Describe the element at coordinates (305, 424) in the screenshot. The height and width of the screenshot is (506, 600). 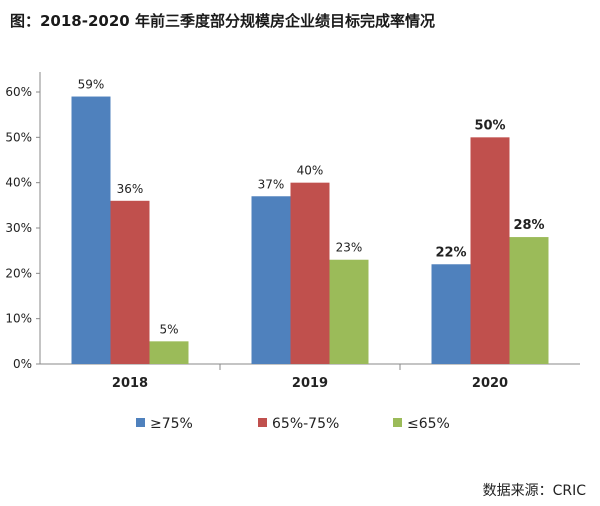
I see `legend-label: 65%-75%` at that location.